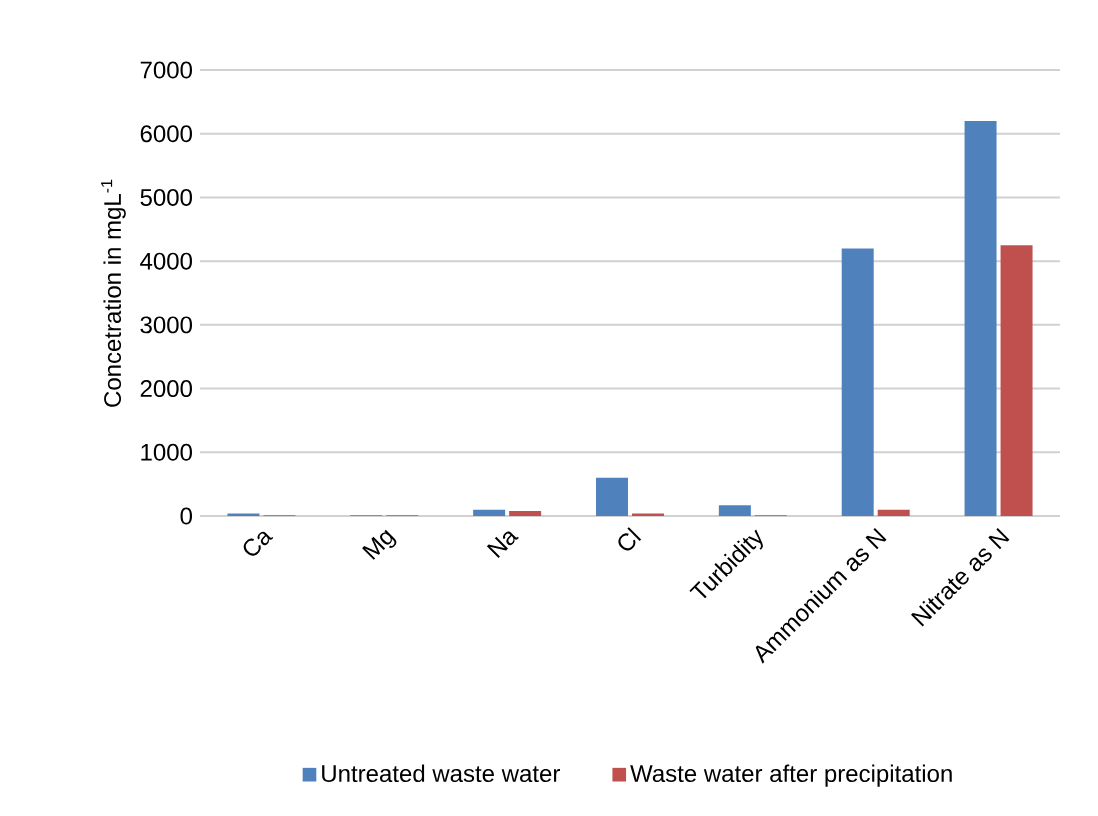  What do you see at coordinates (166, 325) in the screenshot?
I see `y-tick-label: 3000` at bounding box center [166, 325].